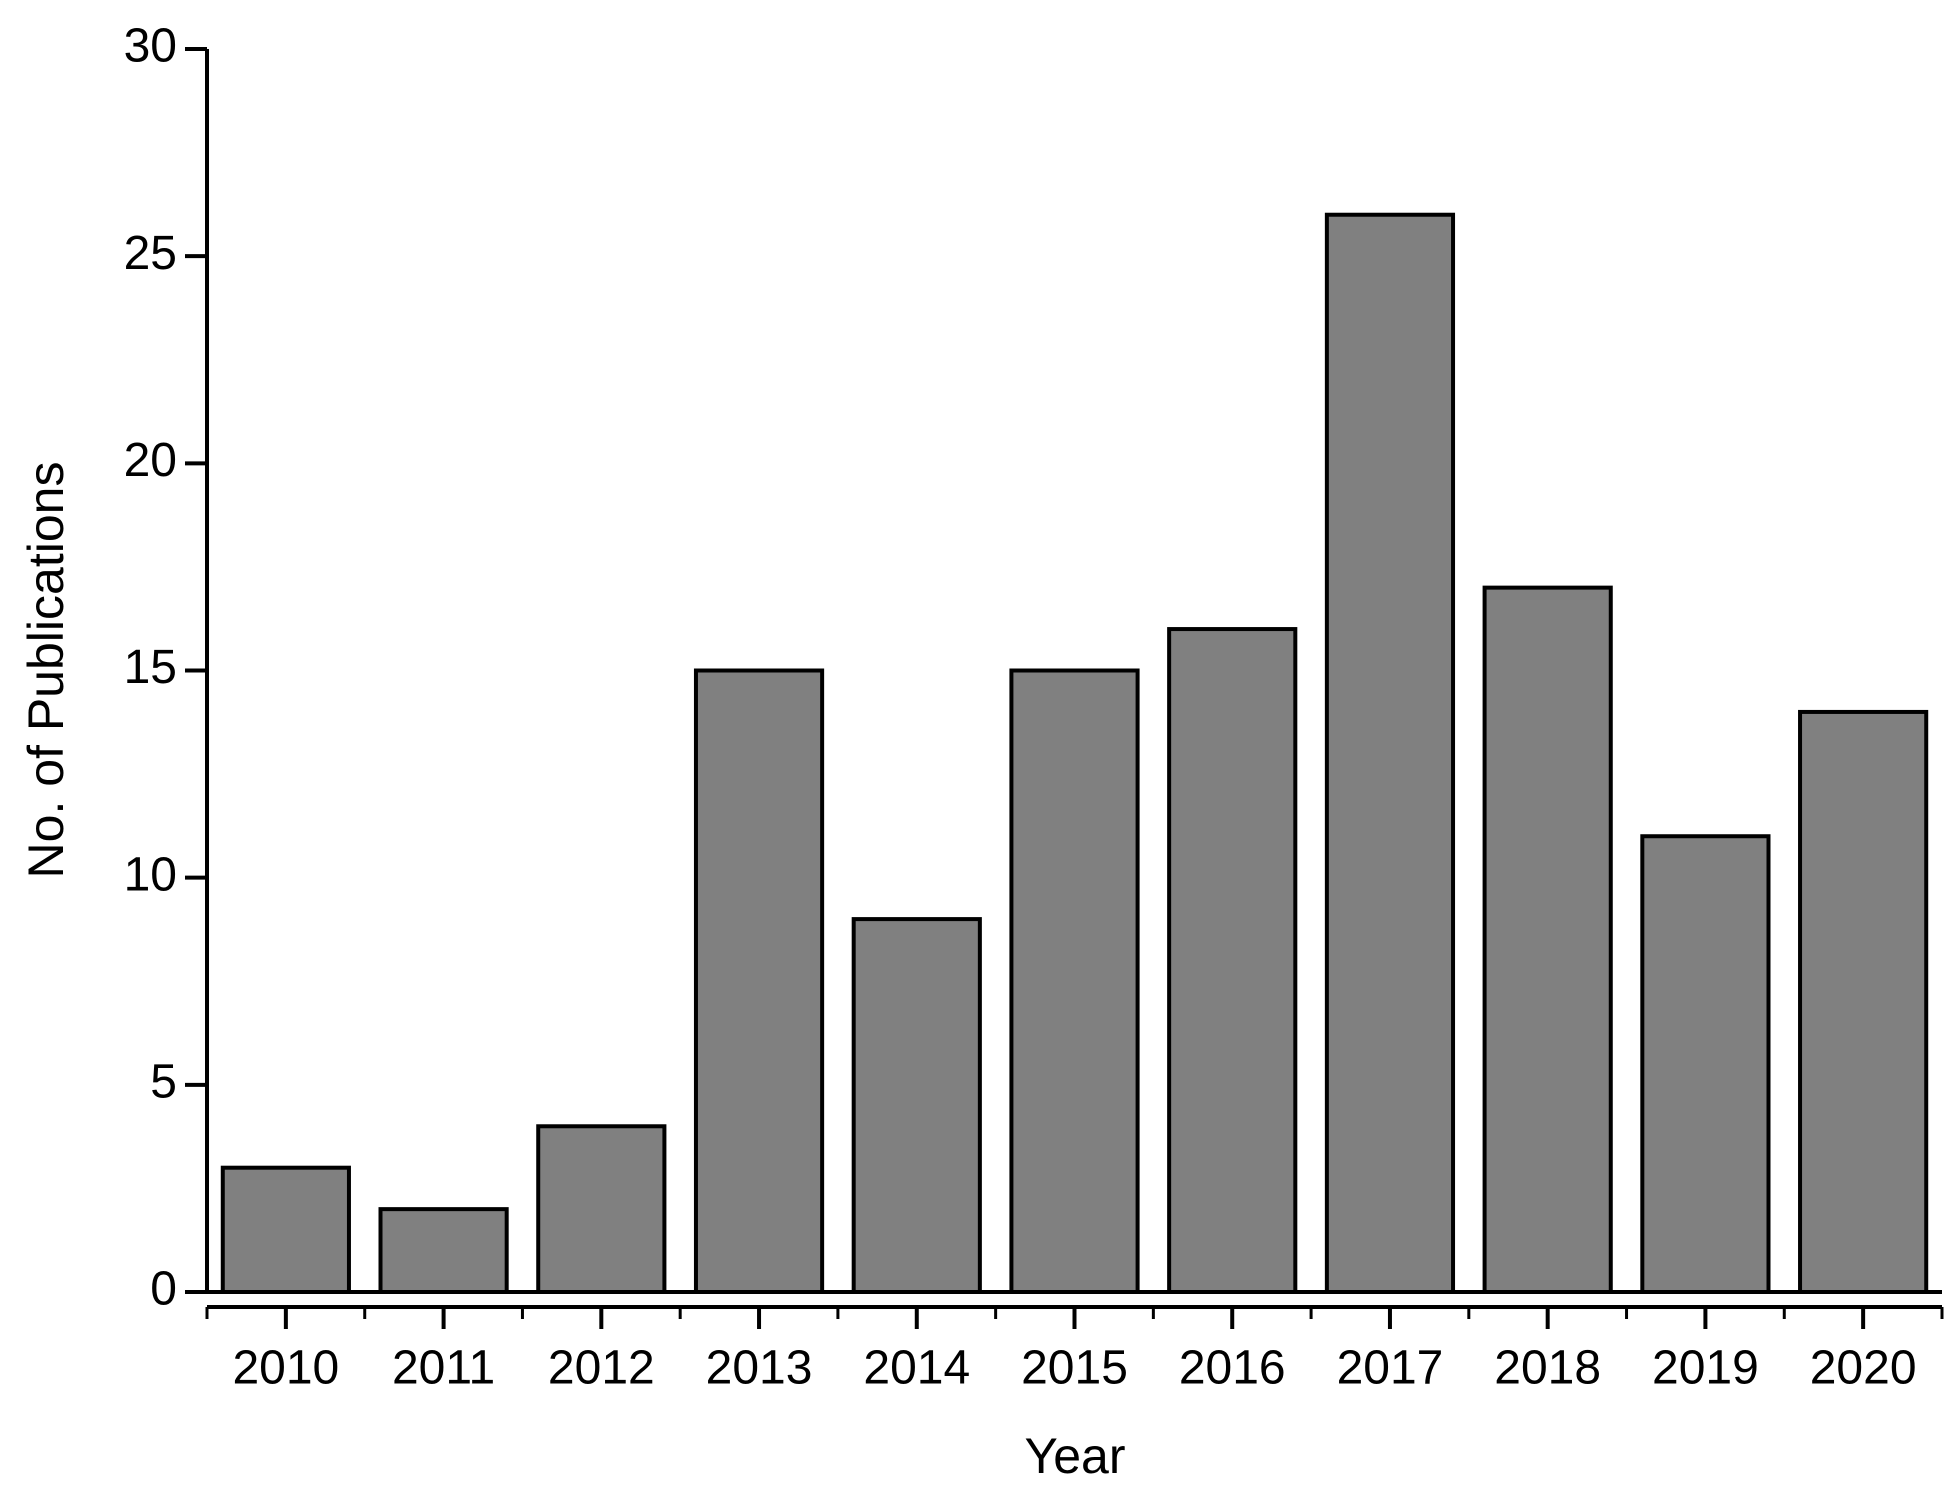 The width and height of the screenshot is (1959, 1498). What do you see at coordinates (163, 1082) in the screenshot?
I see `y-tick-label: 5` at bounding box center [163, 1082].